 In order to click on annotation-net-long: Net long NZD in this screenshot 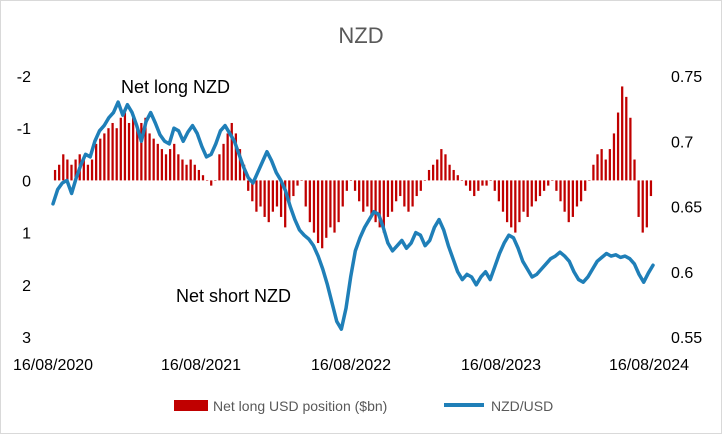, I will do `click(175, 87)`.